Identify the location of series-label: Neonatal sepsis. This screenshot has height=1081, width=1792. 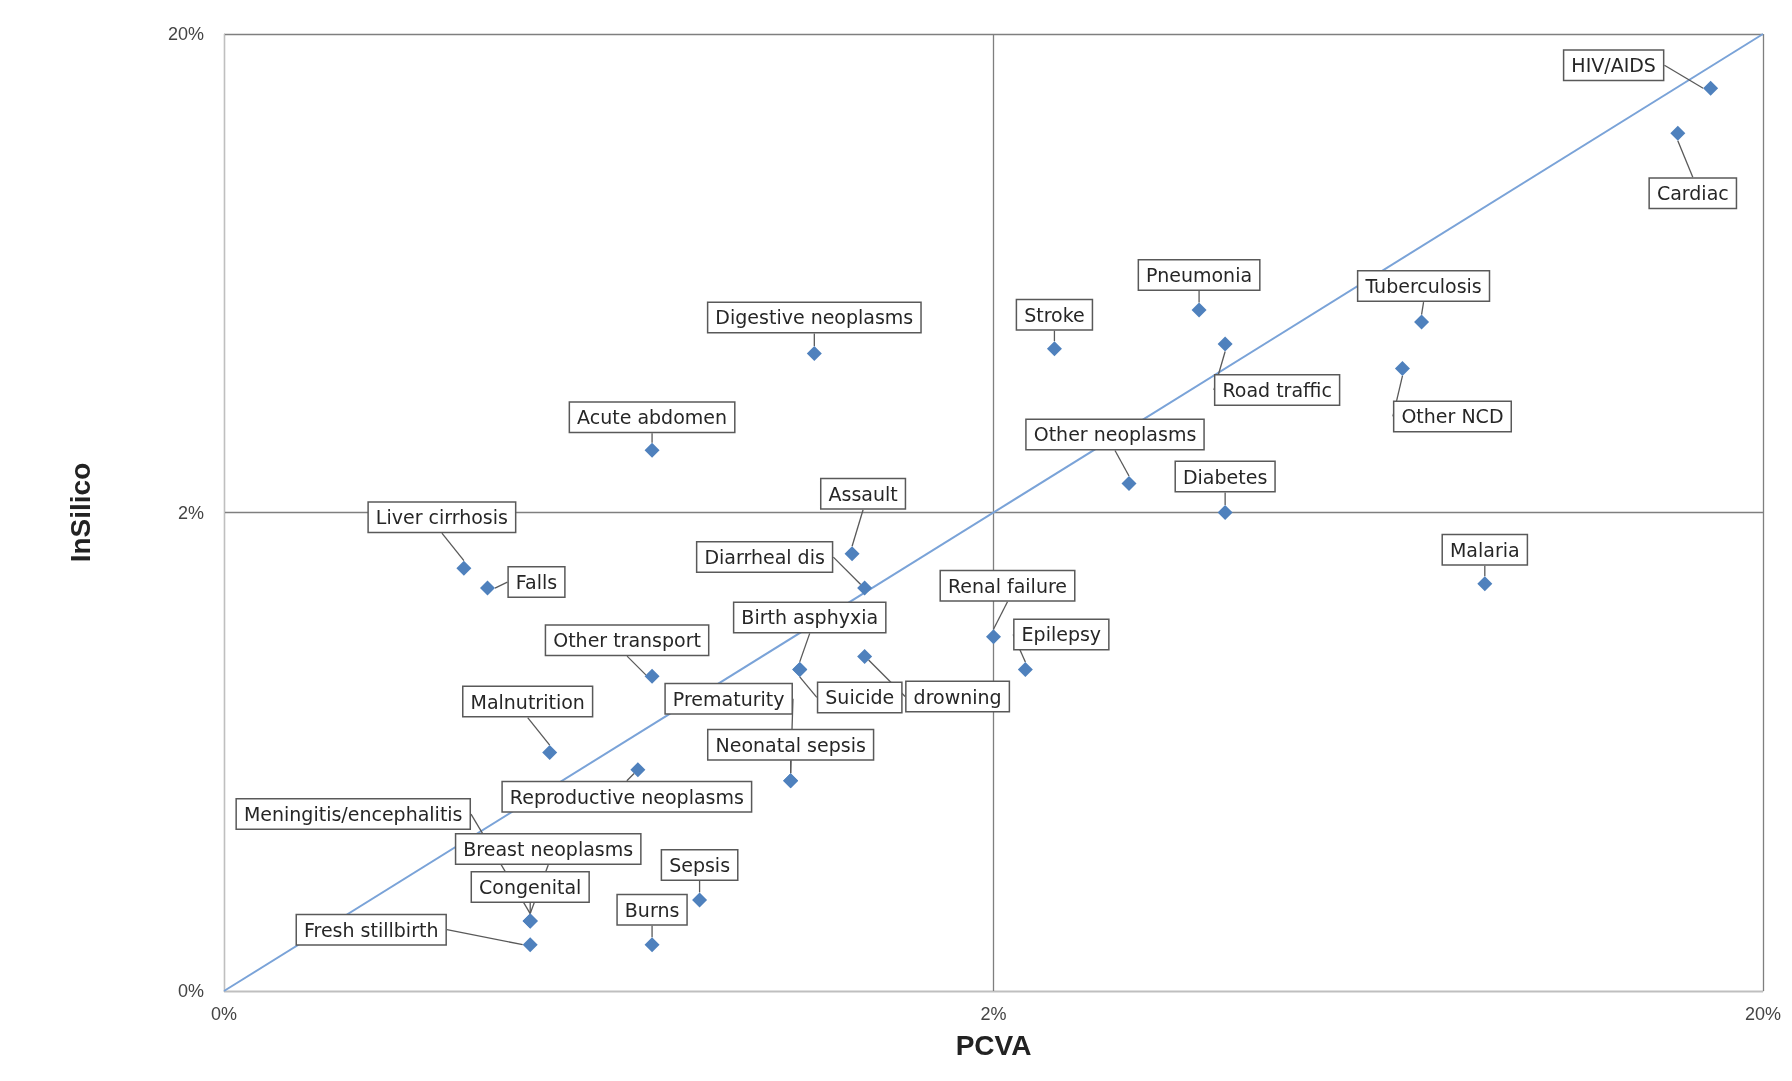
(790, 744).